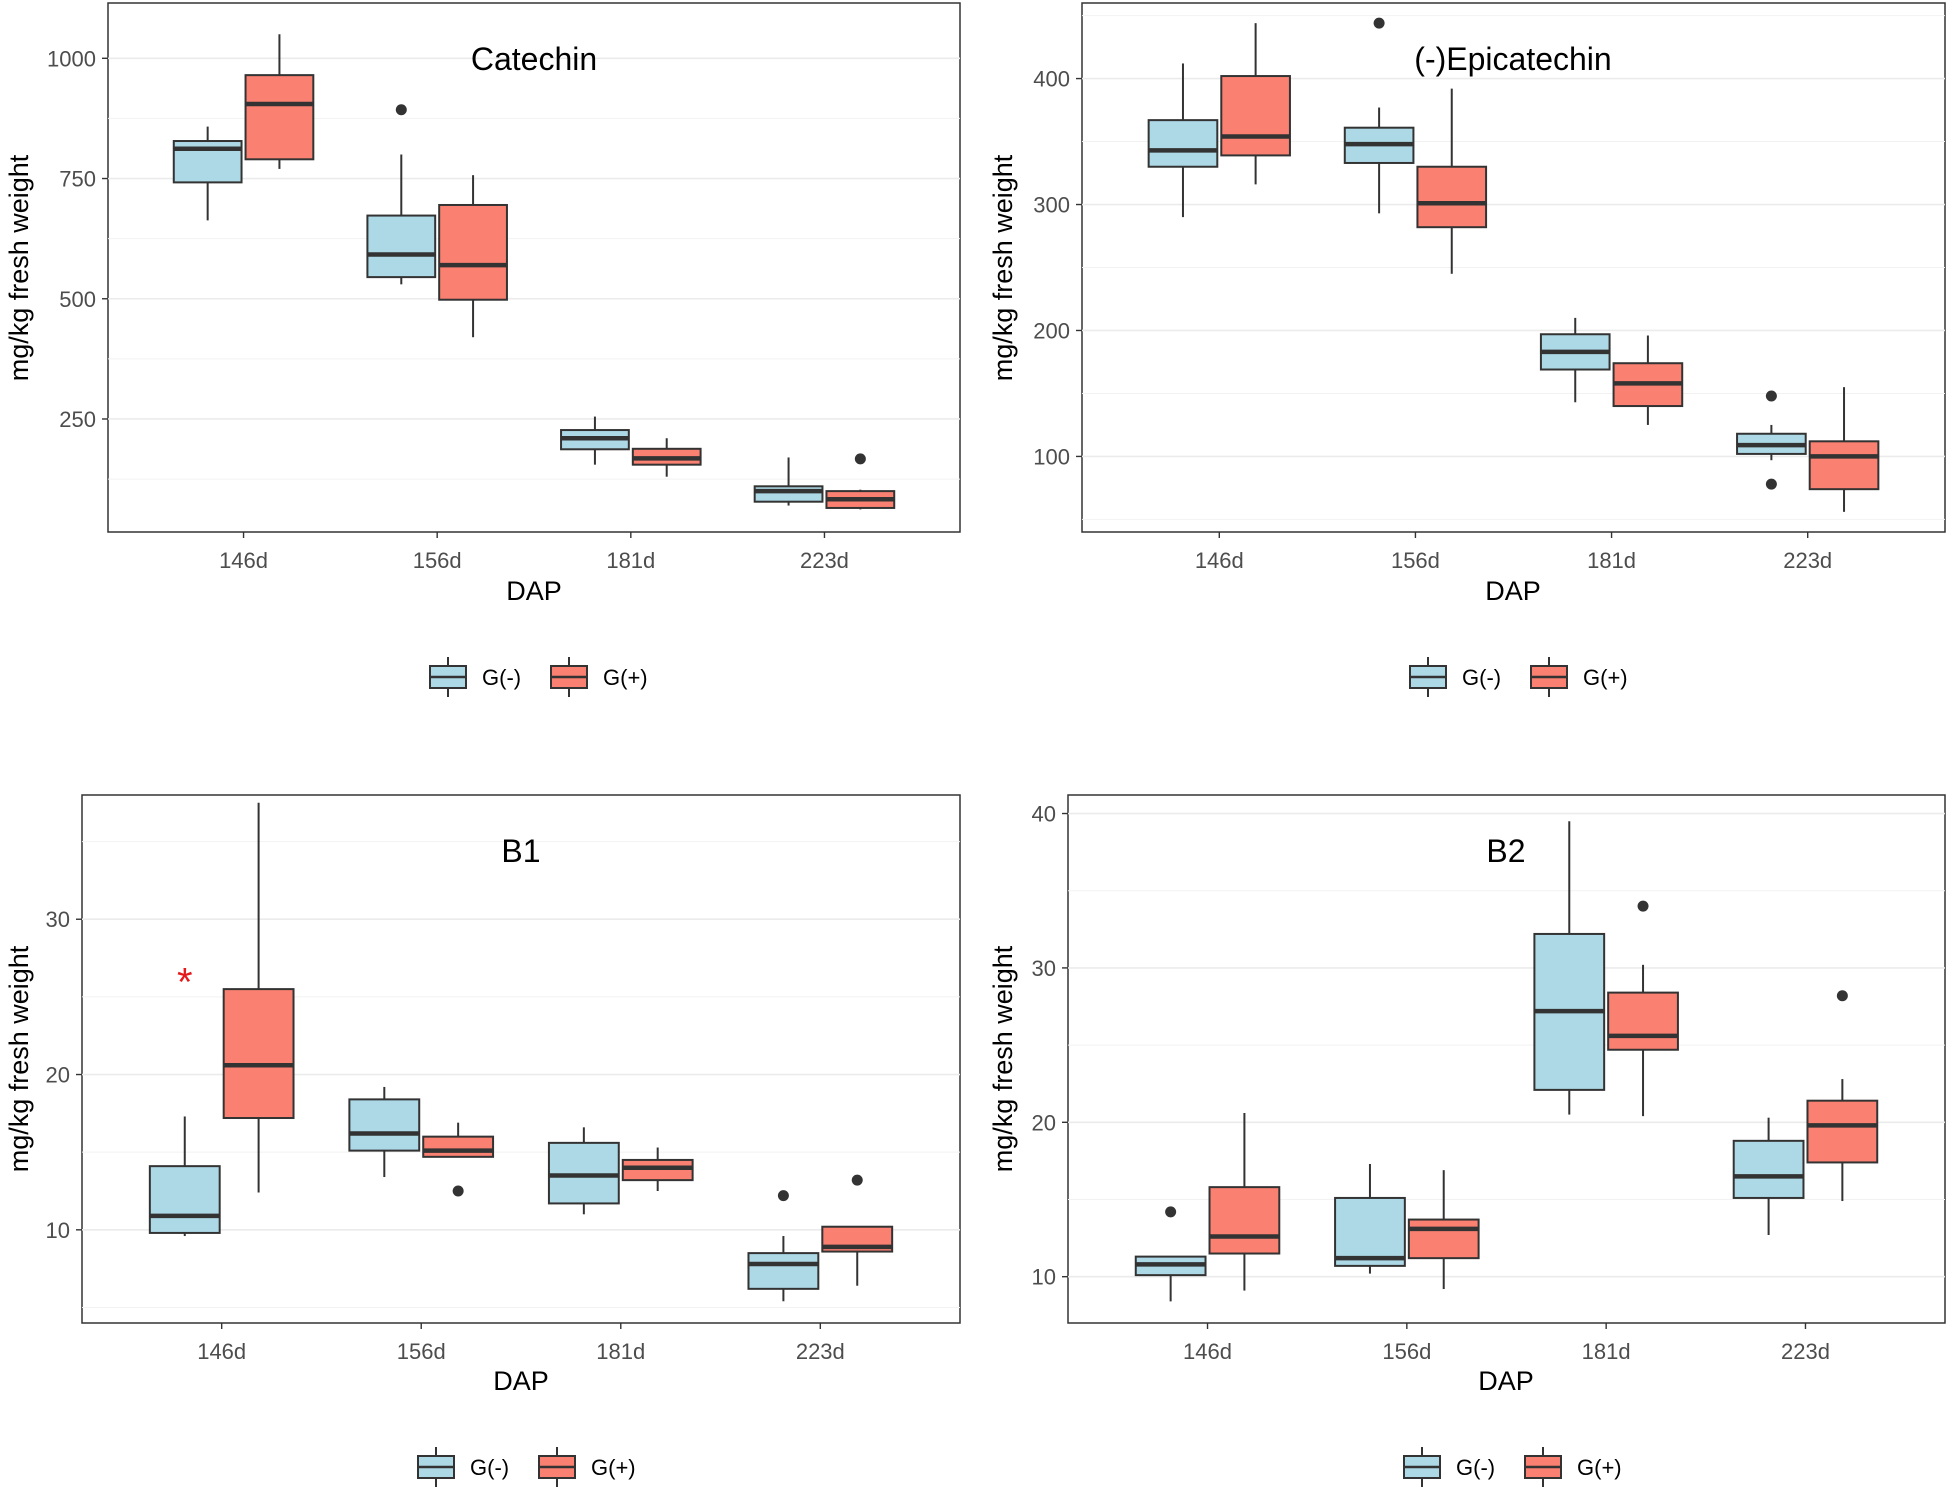 The width and height of the screenshot is (1950, 1487). What do you see at coordinates (77, 179) in the screenshot?
I see `y-tick-label: 750` at bounding box center [77, 179].